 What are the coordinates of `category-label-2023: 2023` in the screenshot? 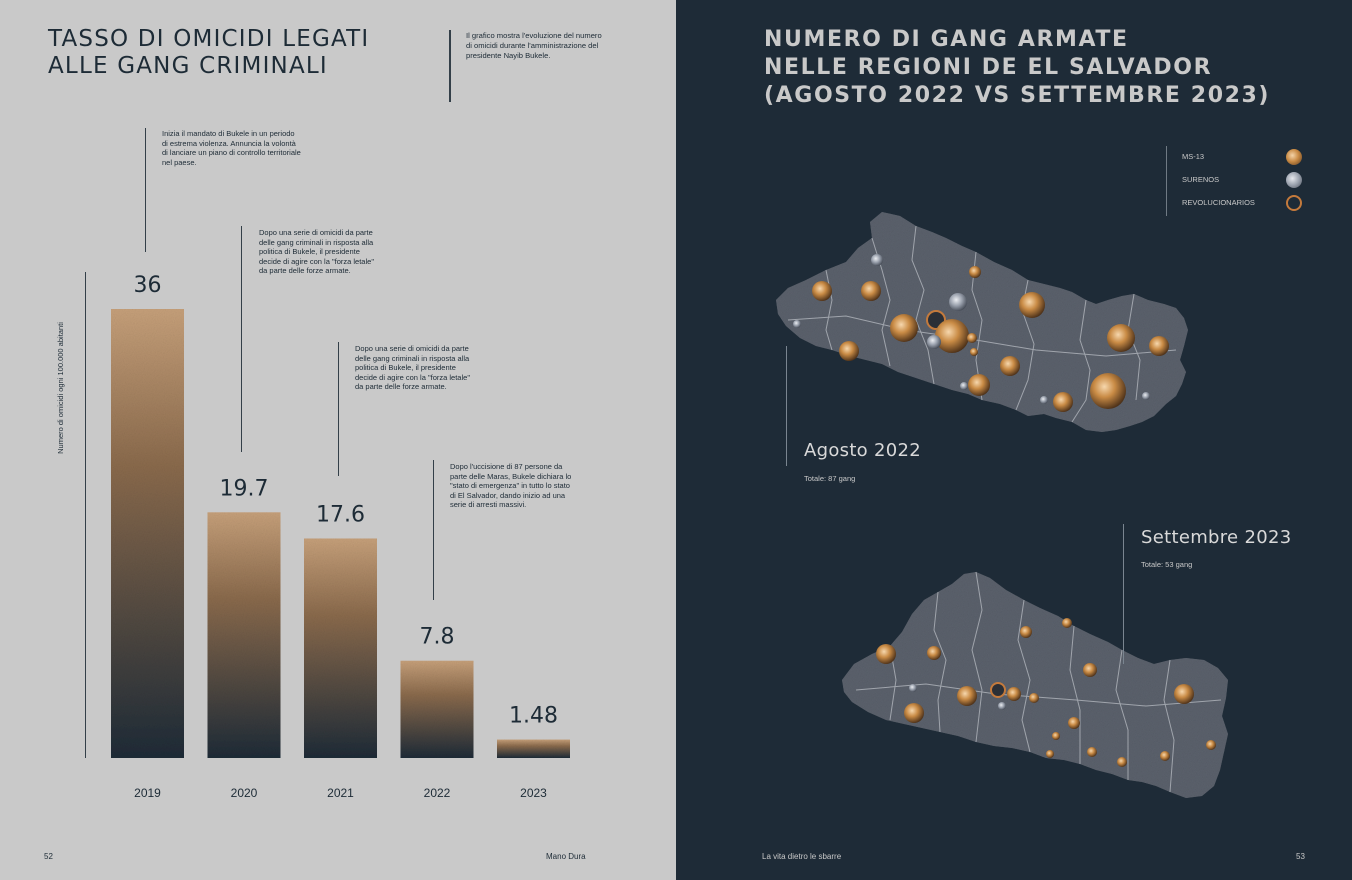 It's located at (533, 793).